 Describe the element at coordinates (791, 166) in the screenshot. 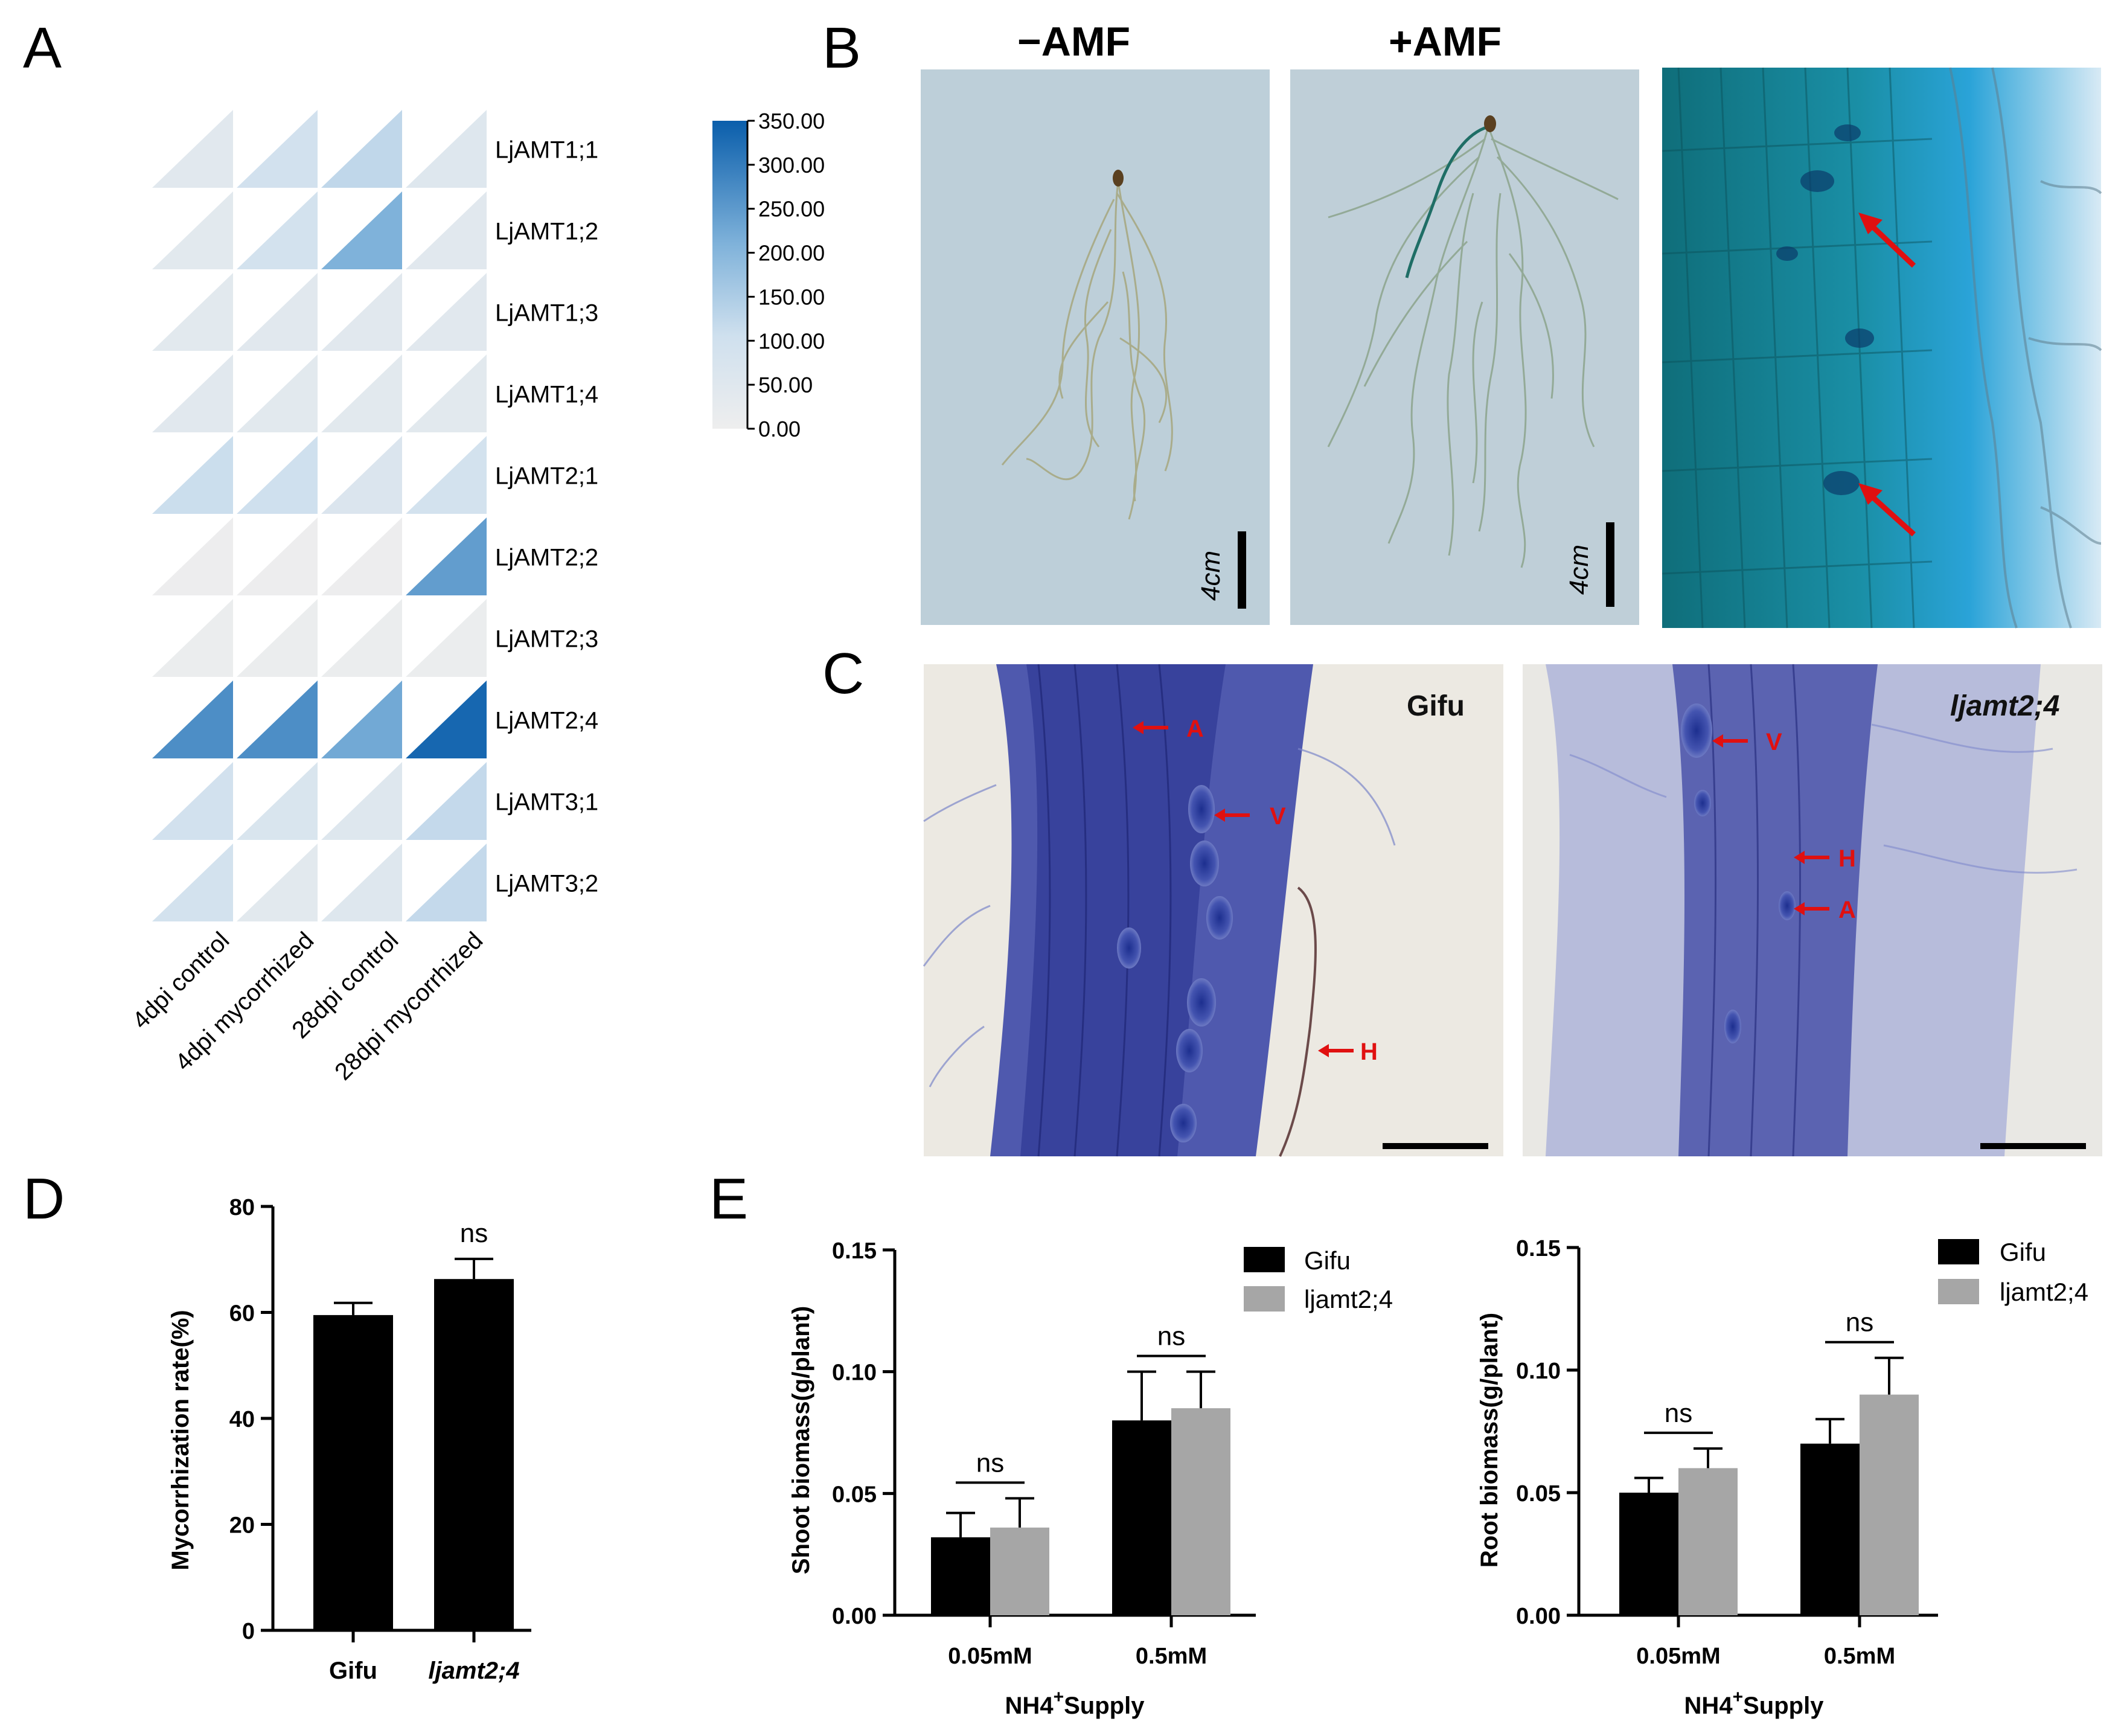

I see `colorbar-tick-label: 300.00` at that location.